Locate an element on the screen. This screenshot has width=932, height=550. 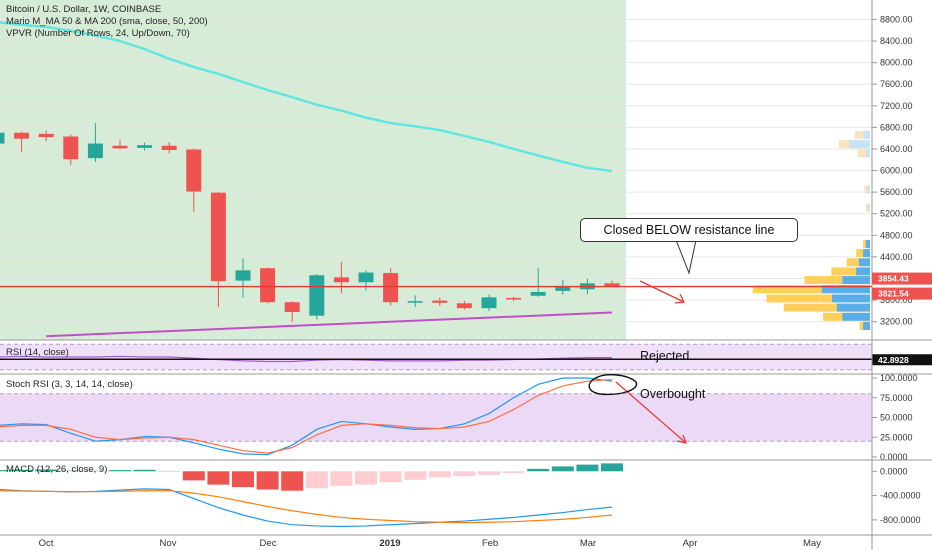
second-price-tag is located at coordinates (902, 293).